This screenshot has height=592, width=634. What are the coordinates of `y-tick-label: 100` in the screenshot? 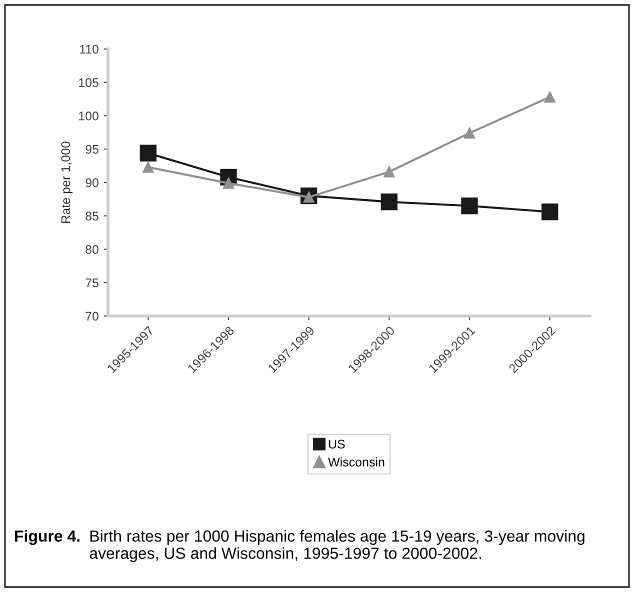 It's located at (88, 116).